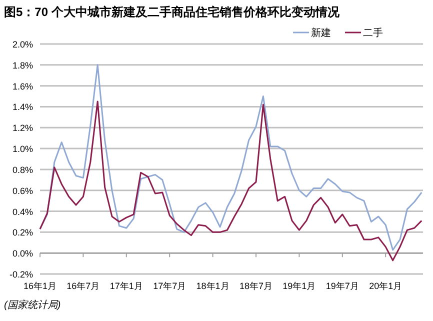 Image resolution: width=433 pixels, height=321 pixels. Describe the element at coordinates (321, 33) in the screenshot. I see `legend-label: 新建` at that location.